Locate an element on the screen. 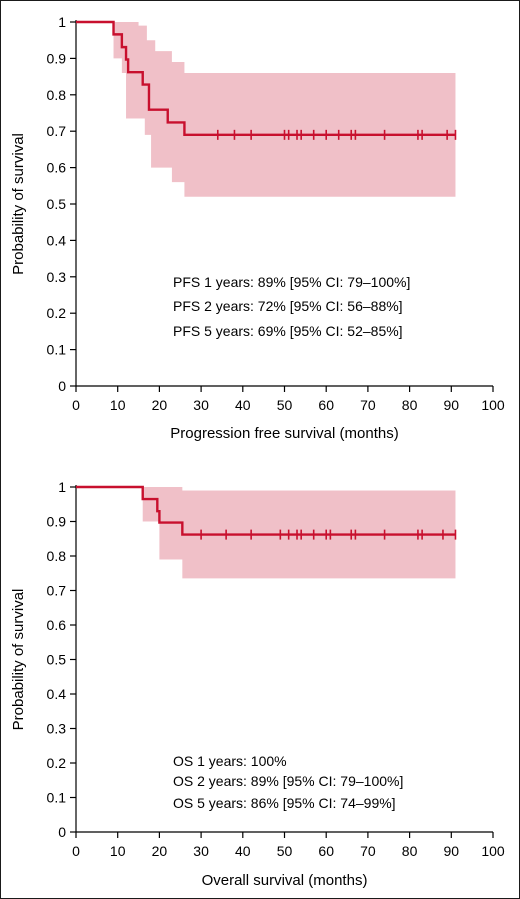 The image size is (520, 899). pfs-x-tick-label: 30 is located at coordinates (201, 405).